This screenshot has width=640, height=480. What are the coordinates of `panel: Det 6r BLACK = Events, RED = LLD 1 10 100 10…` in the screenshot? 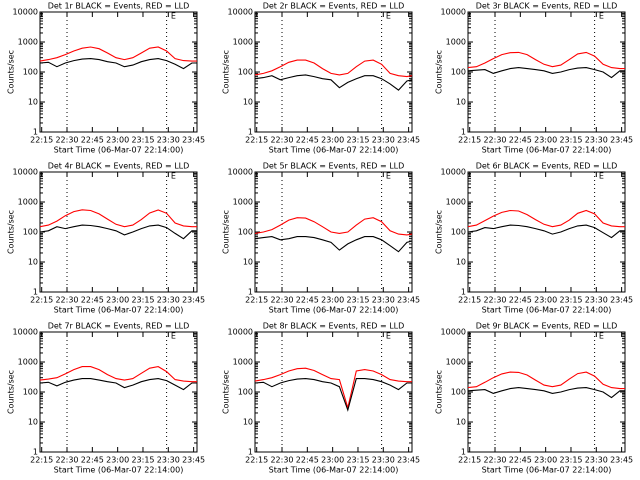 It's located at (534, 238).